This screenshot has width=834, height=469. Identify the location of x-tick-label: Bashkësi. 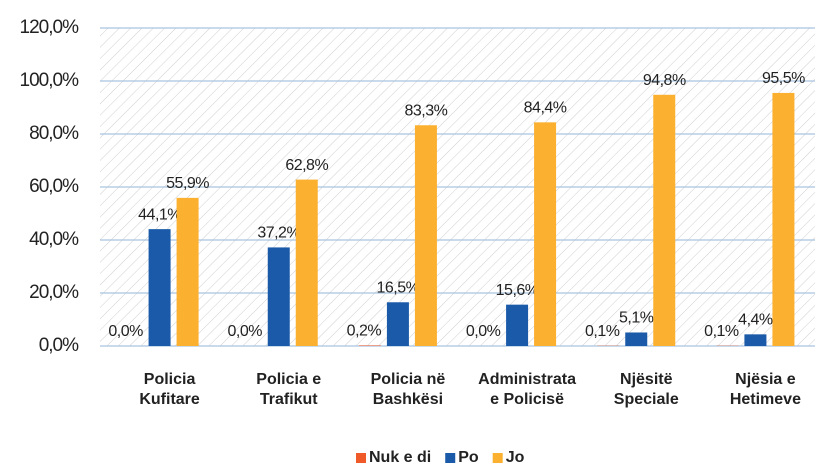
(408, 399).